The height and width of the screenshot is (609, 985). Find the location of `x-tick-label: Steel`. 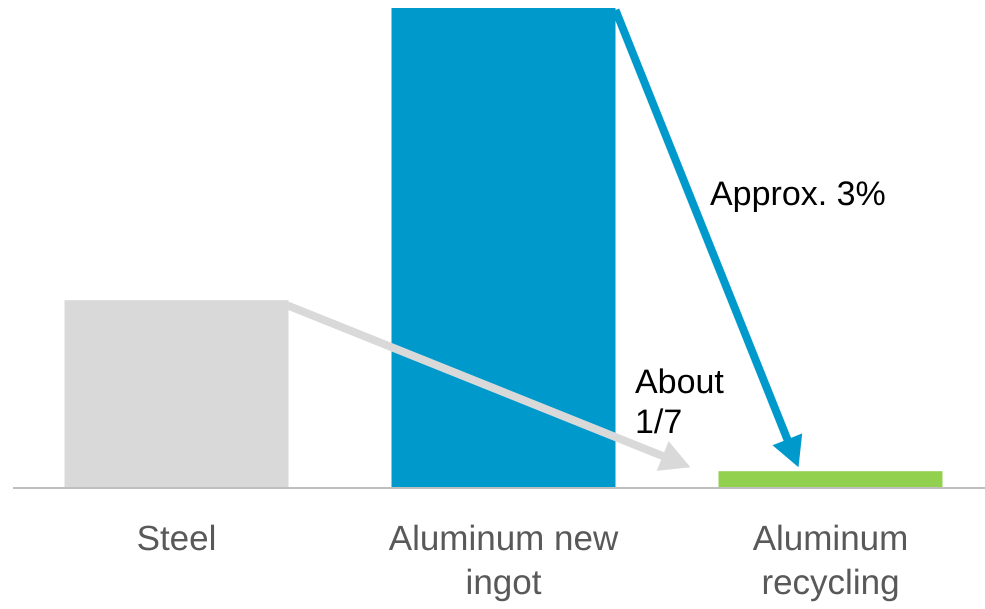

x-tick-label: Steel is located at coordinates (176, 538).